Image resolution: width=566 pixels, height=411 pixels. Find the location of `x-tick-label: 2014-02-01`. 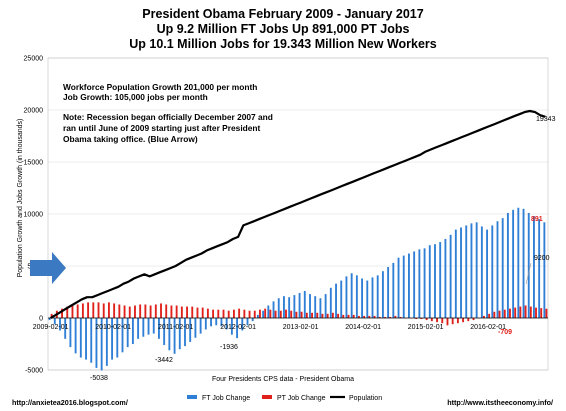

x-tick-label: 2014-02-01 is located at coordinates (363, 327).